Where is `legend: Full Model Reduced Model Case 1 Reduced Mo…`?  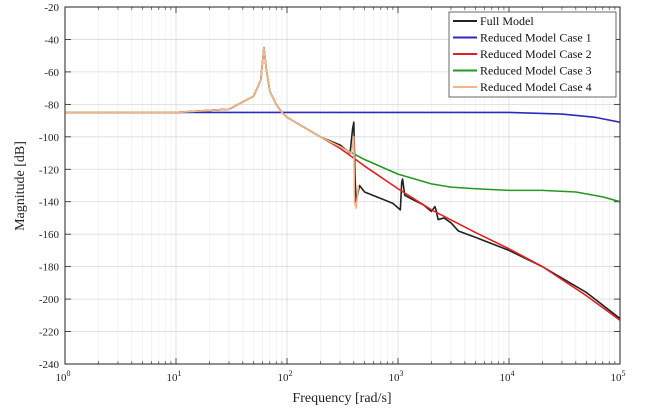
legend: Full Model Reduced Model Case 1 Reduced Mo… is located at coordinates (532, 54).